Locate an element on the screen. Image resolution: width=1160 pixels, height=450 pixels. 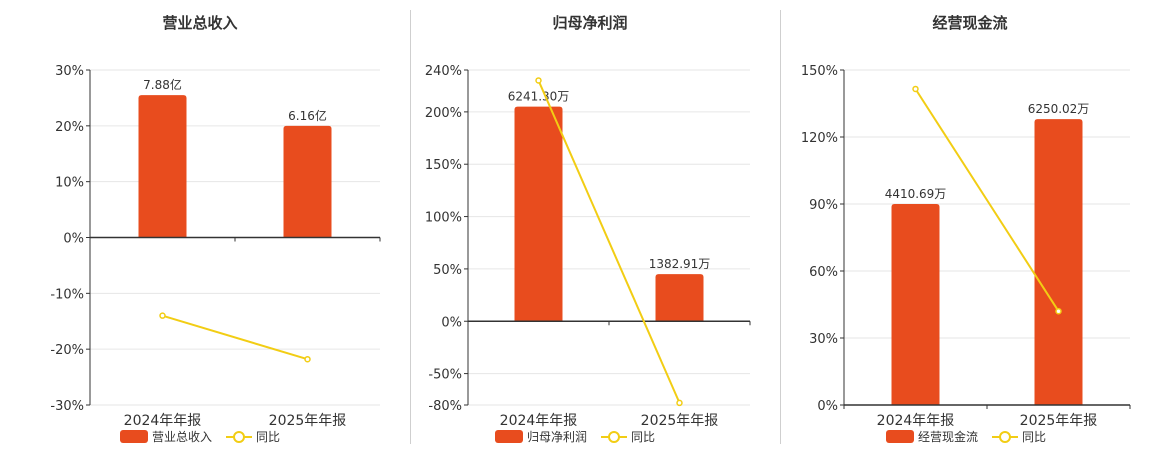
y-tick-label: 200% is located at coordinates (443, 113).